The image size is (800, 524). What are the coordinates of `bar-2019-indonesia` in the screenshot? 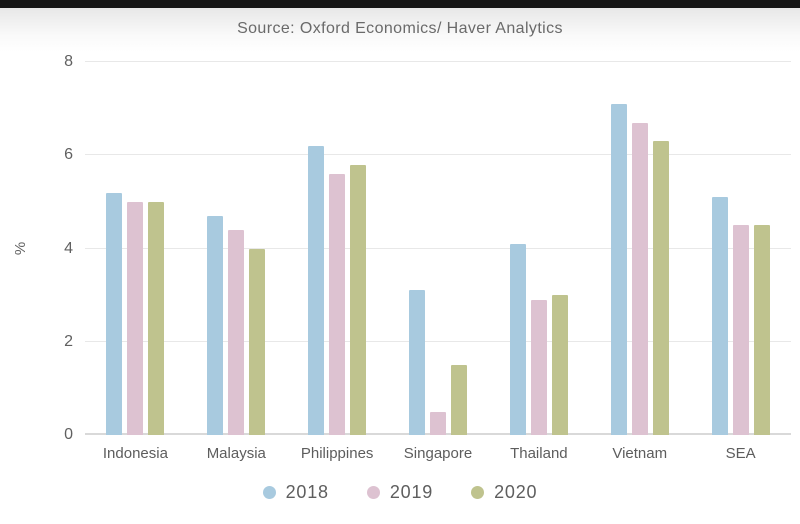 It's located at (135, 318).